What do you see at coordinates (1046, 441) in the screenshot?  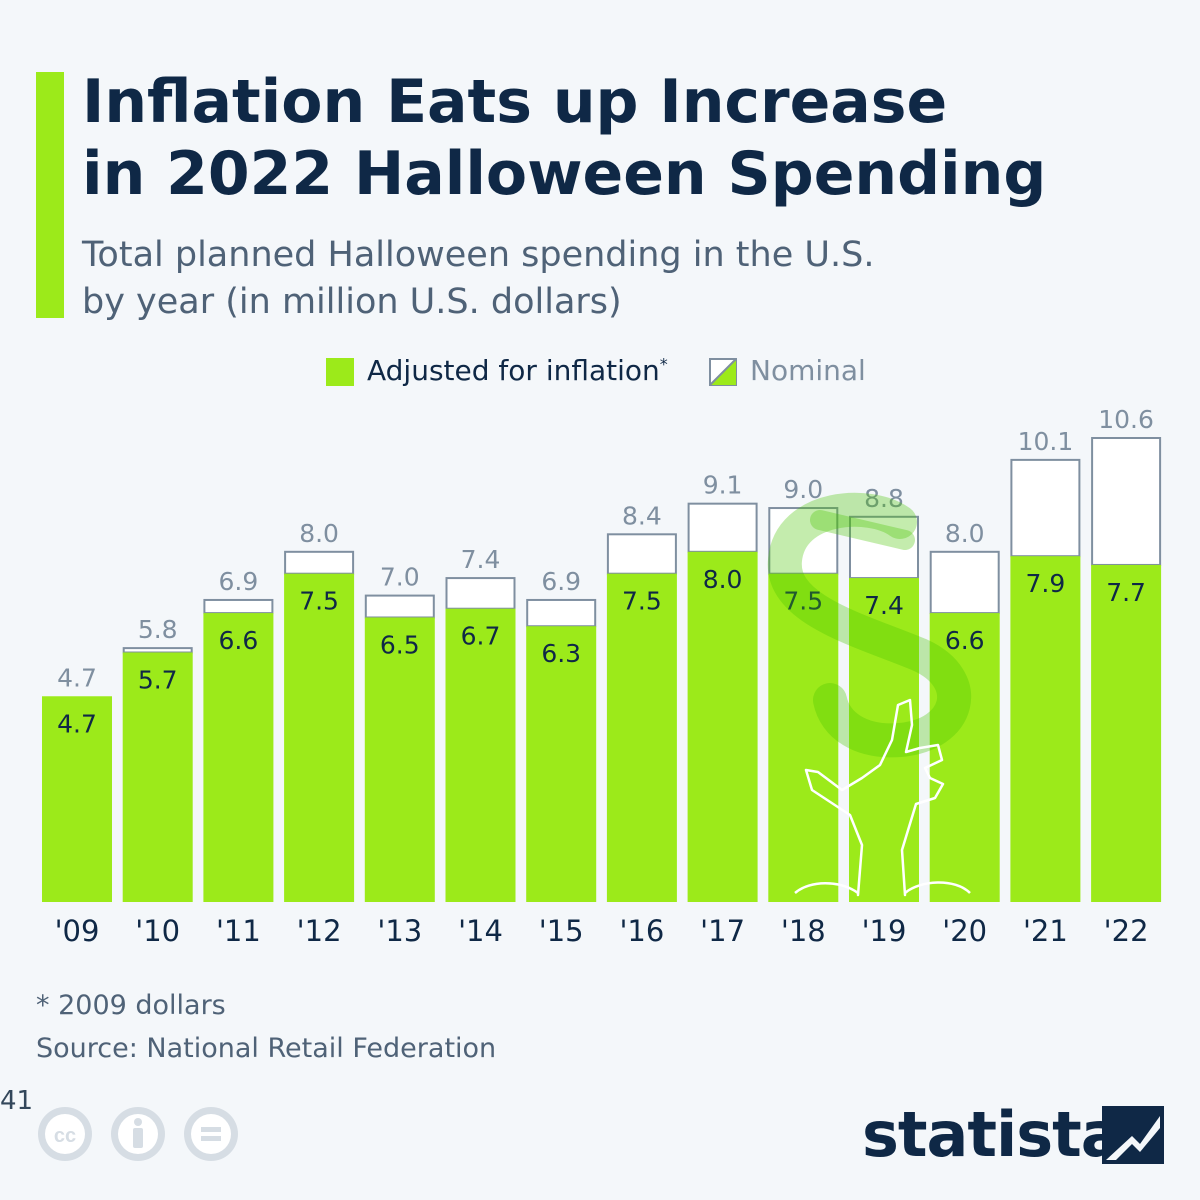 I see `nominal-value-label: 10.1` at bounding box center [1046, 441].